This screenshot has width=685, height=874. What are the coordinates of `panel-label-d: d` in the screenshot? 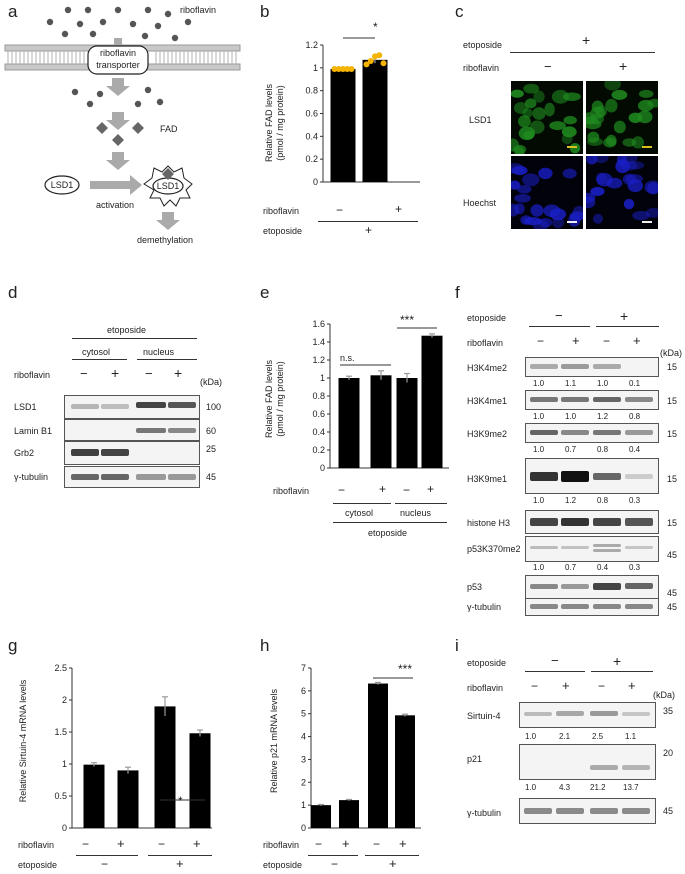 It's located at (13, 292).